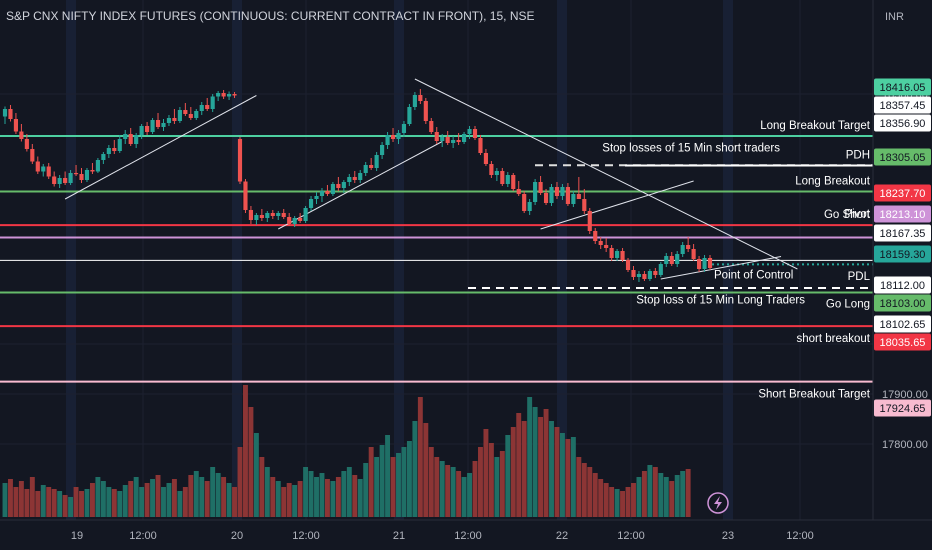 This screenshot has height=550, width=932. I want to click on lightning-icon, so click(718, 503).